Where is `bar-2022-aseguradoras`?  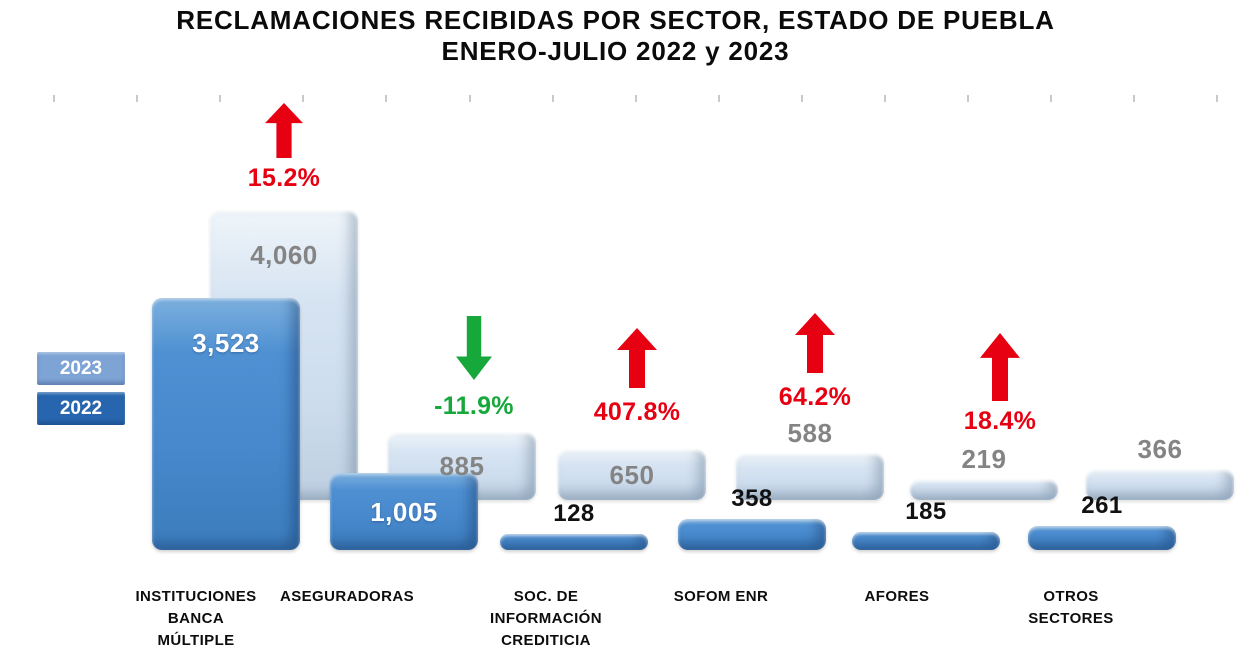
bar-2022-aseguradoras is located at coordinates (404, 511).